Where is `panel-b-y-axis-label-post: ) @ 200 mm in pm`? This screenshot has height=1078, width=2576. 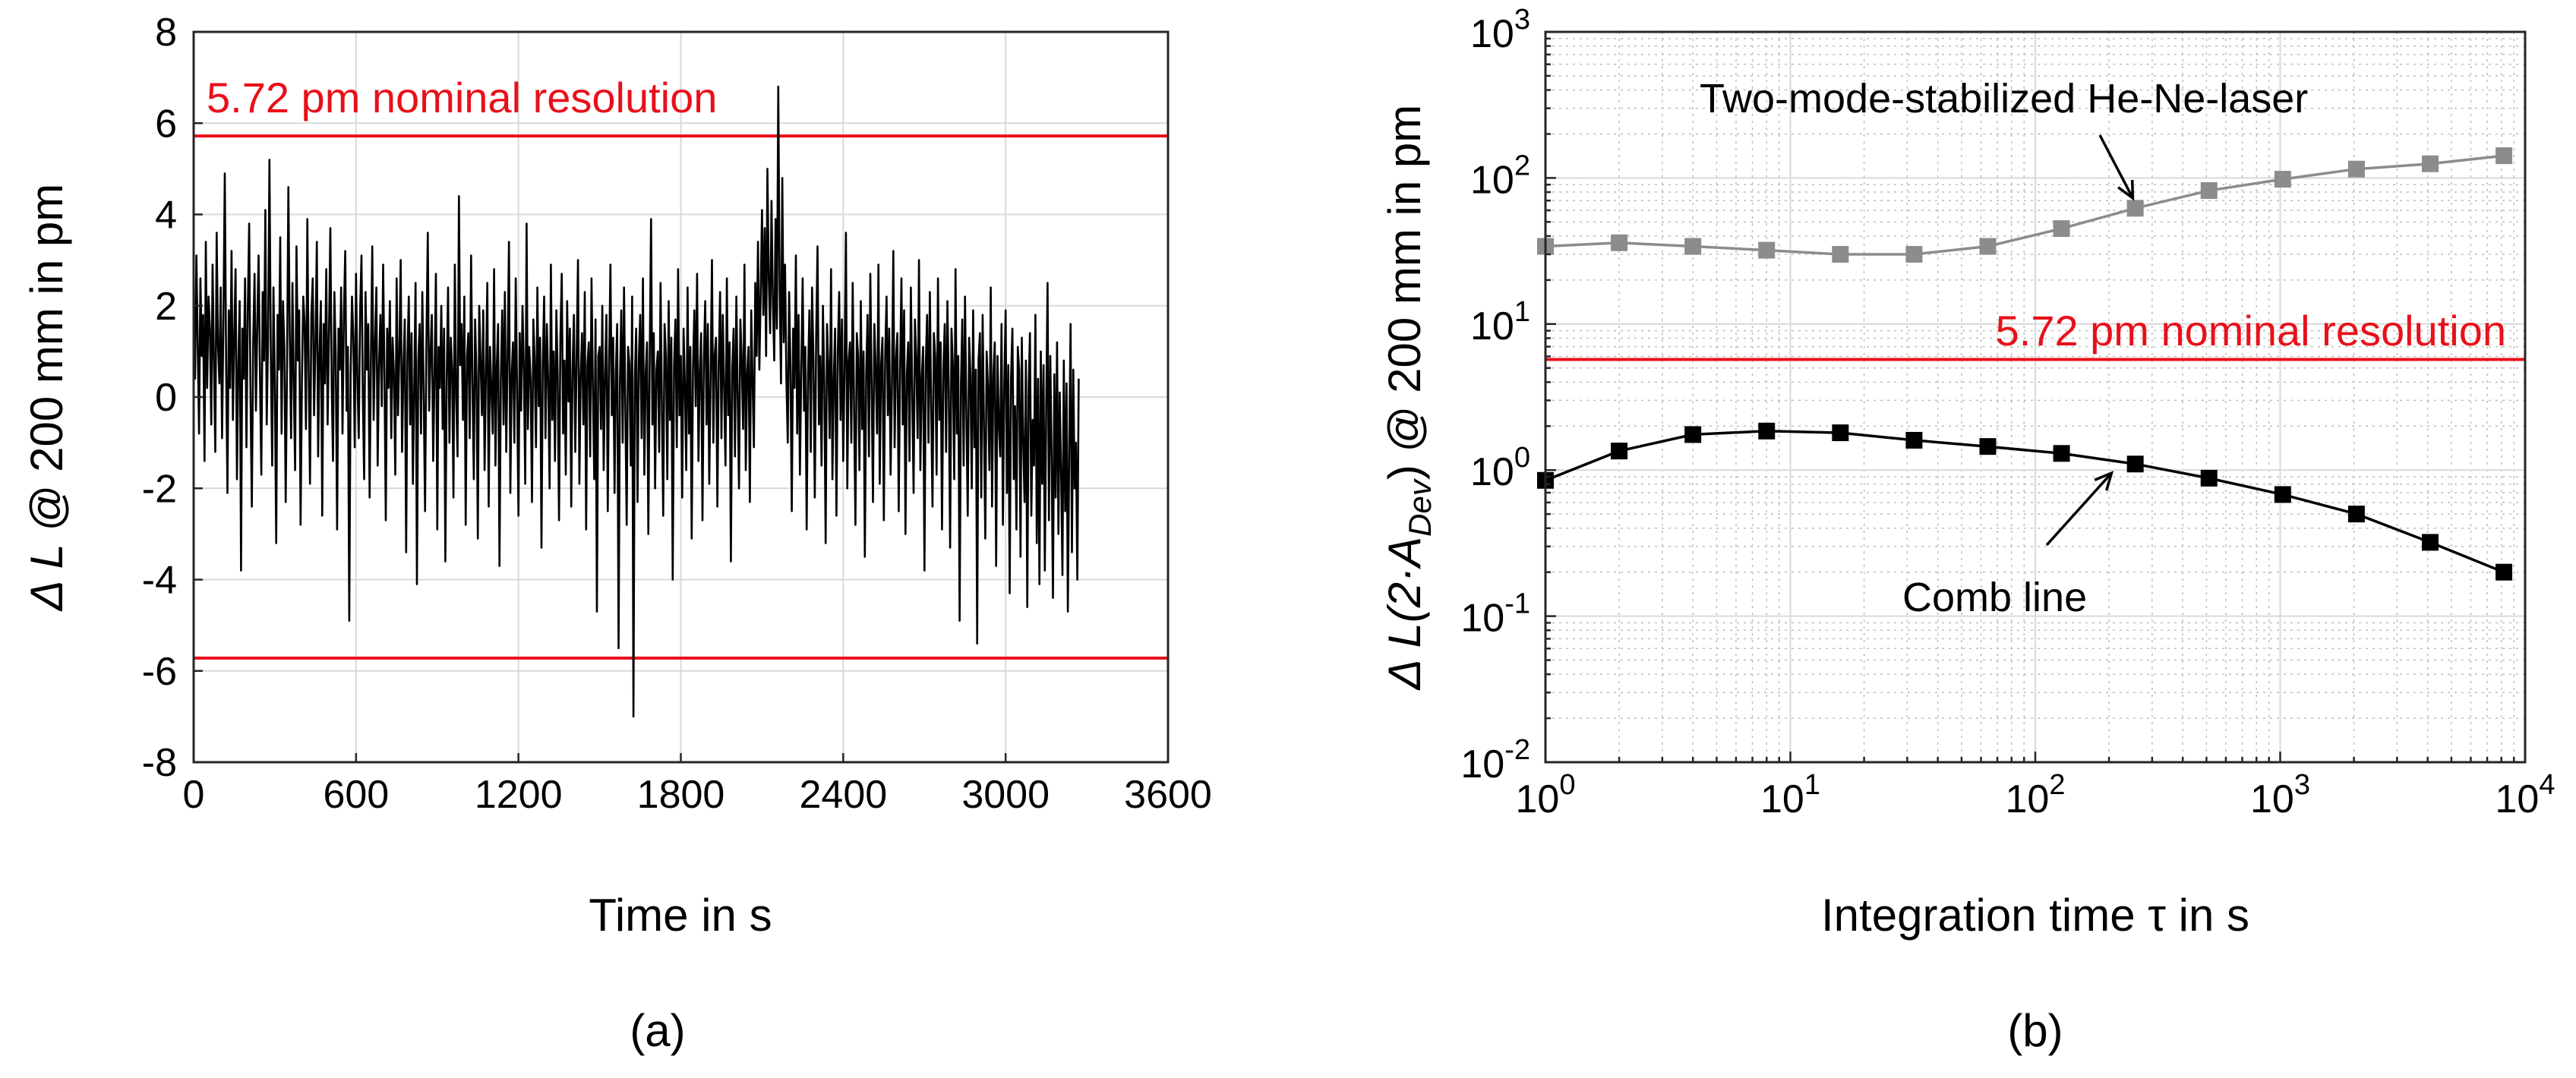
panel-b-y-axis-label-post: ) @ 200 mm in pm is located at coordinates (1404, 293).